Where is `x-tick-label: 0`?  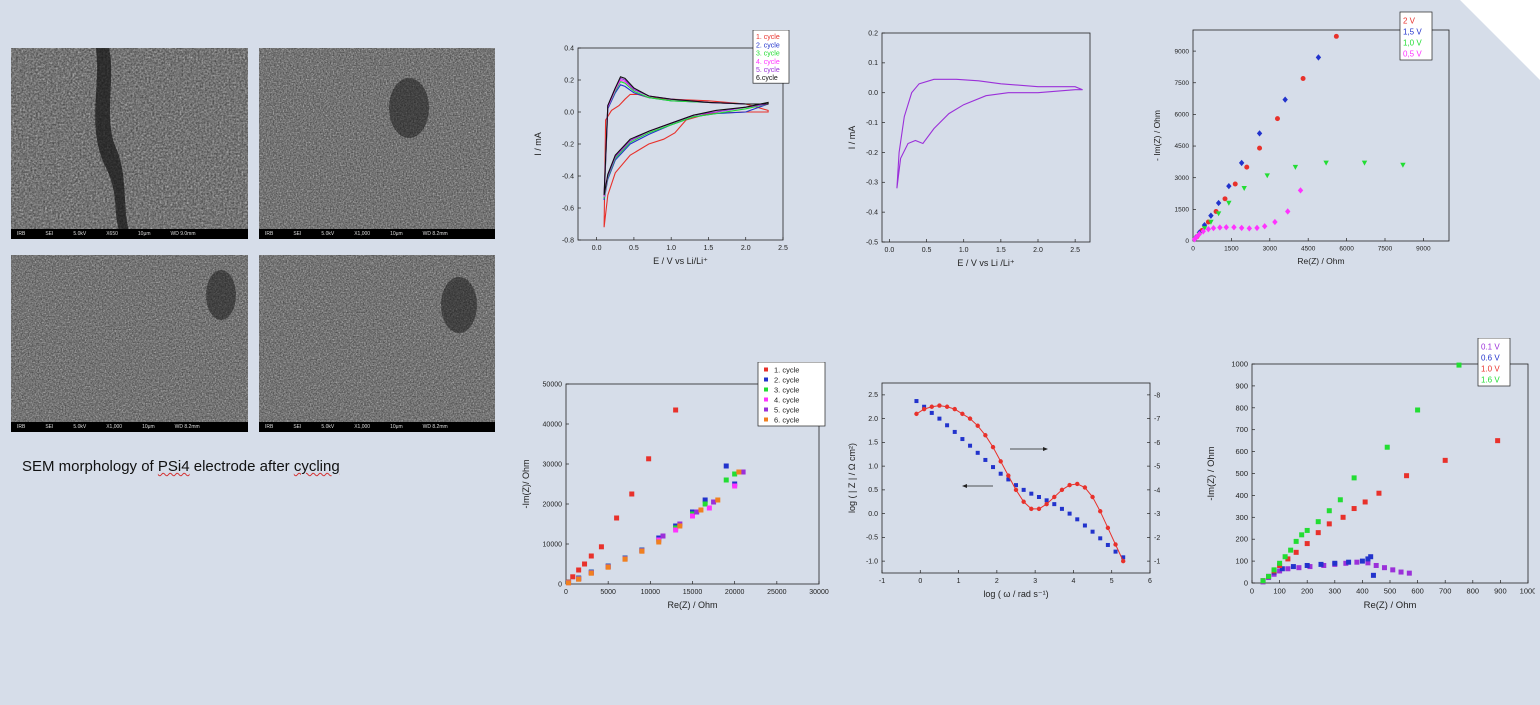
x-tick-label: 0 is located at coordinates (920, 581).